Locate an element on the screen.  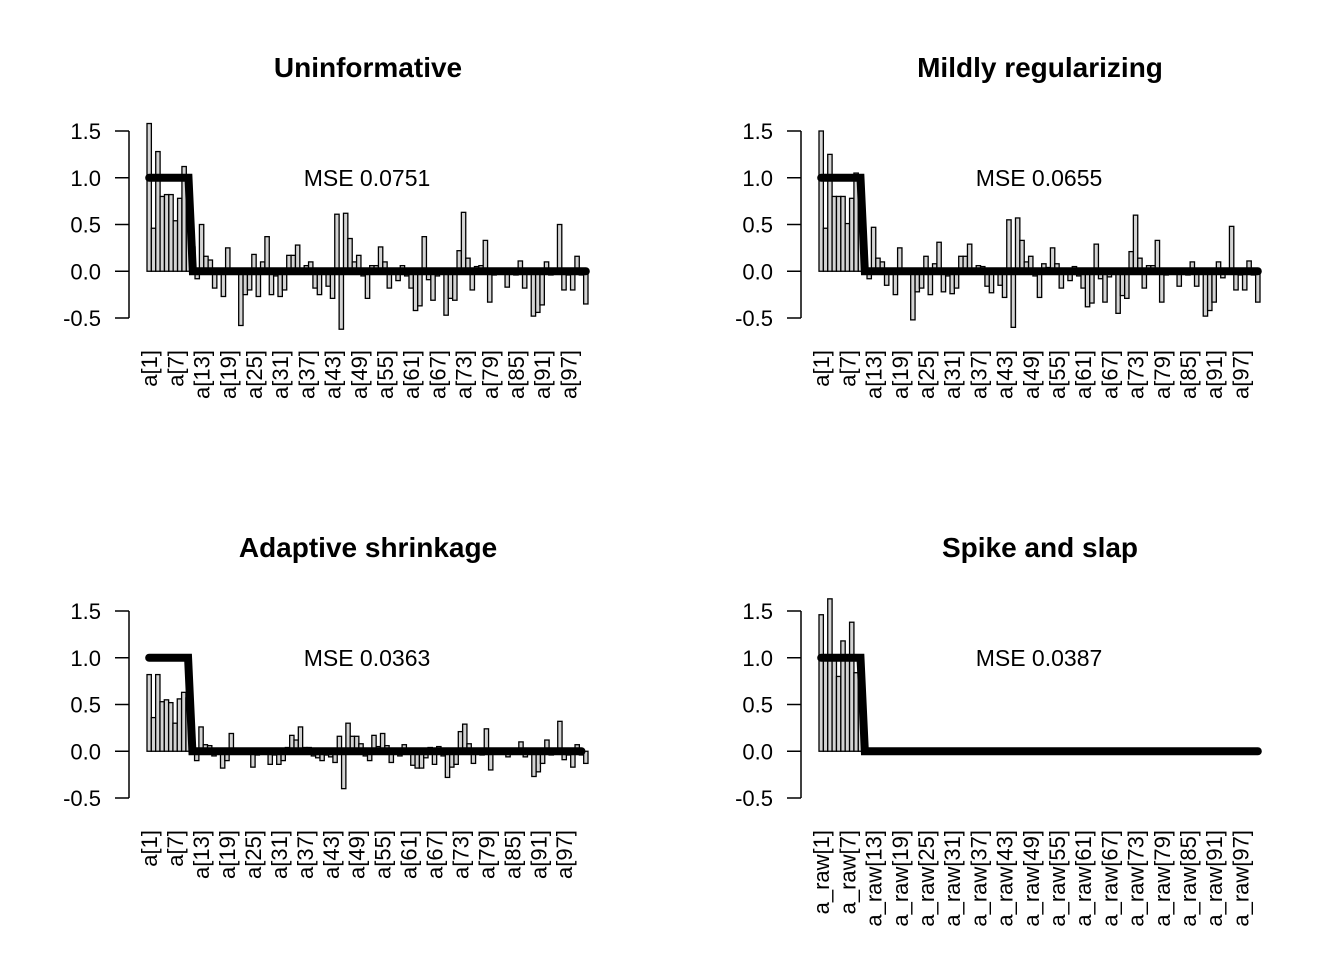
panel-title: Uninformative is located at coordinates (368, 67).